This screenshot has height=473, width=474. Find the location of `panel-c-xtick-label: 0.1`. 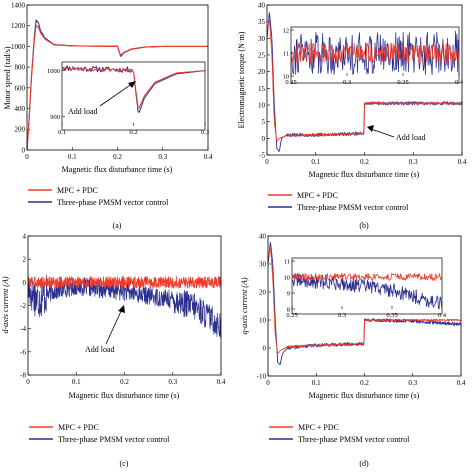

panel-c-xtick-label: 0.1 is located at coordinates (76, 382).